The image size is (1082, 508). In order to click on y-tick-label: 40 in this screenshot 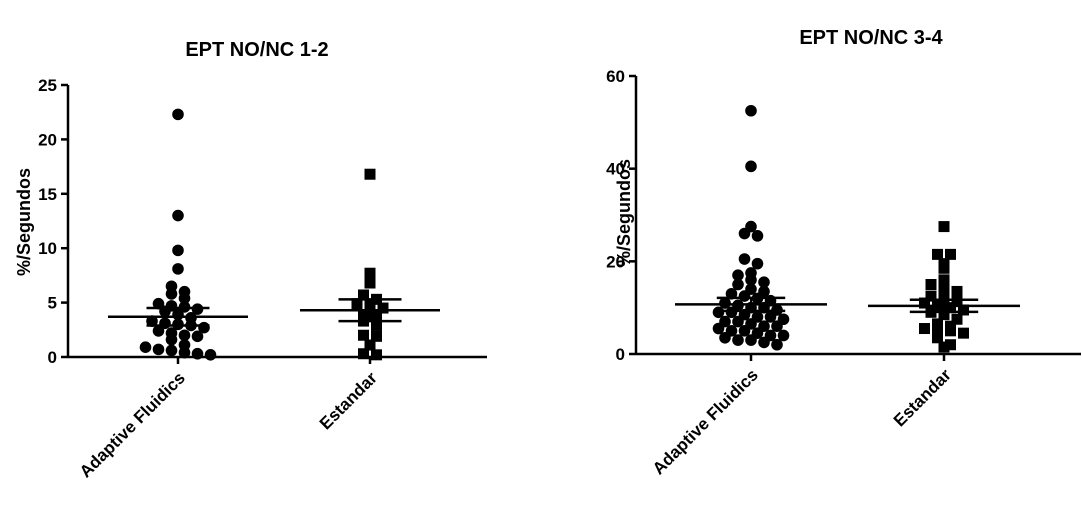, I will do `click(615, 169)`.